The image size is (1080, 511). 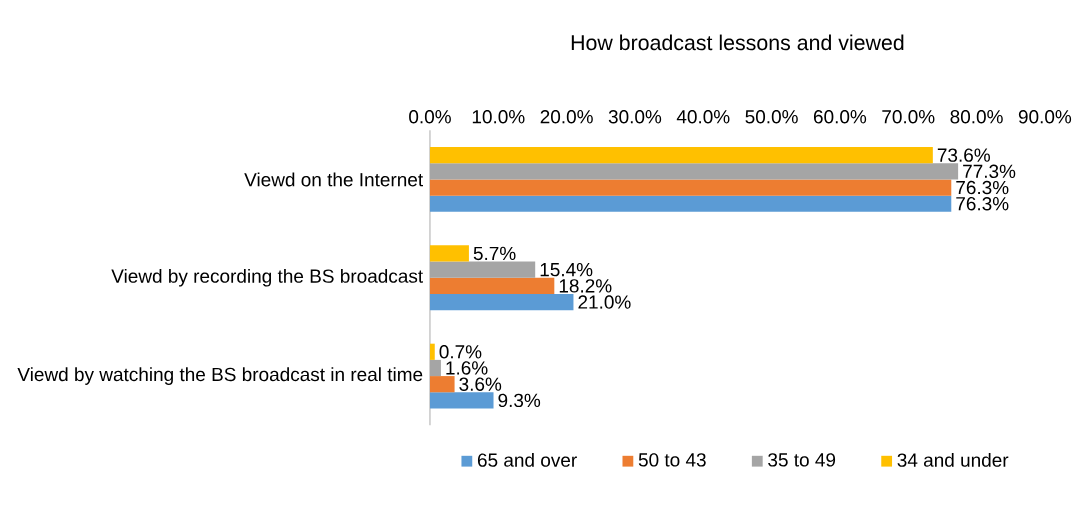 I want to click on data-label: 15.4%, so click(x=566, y=269).